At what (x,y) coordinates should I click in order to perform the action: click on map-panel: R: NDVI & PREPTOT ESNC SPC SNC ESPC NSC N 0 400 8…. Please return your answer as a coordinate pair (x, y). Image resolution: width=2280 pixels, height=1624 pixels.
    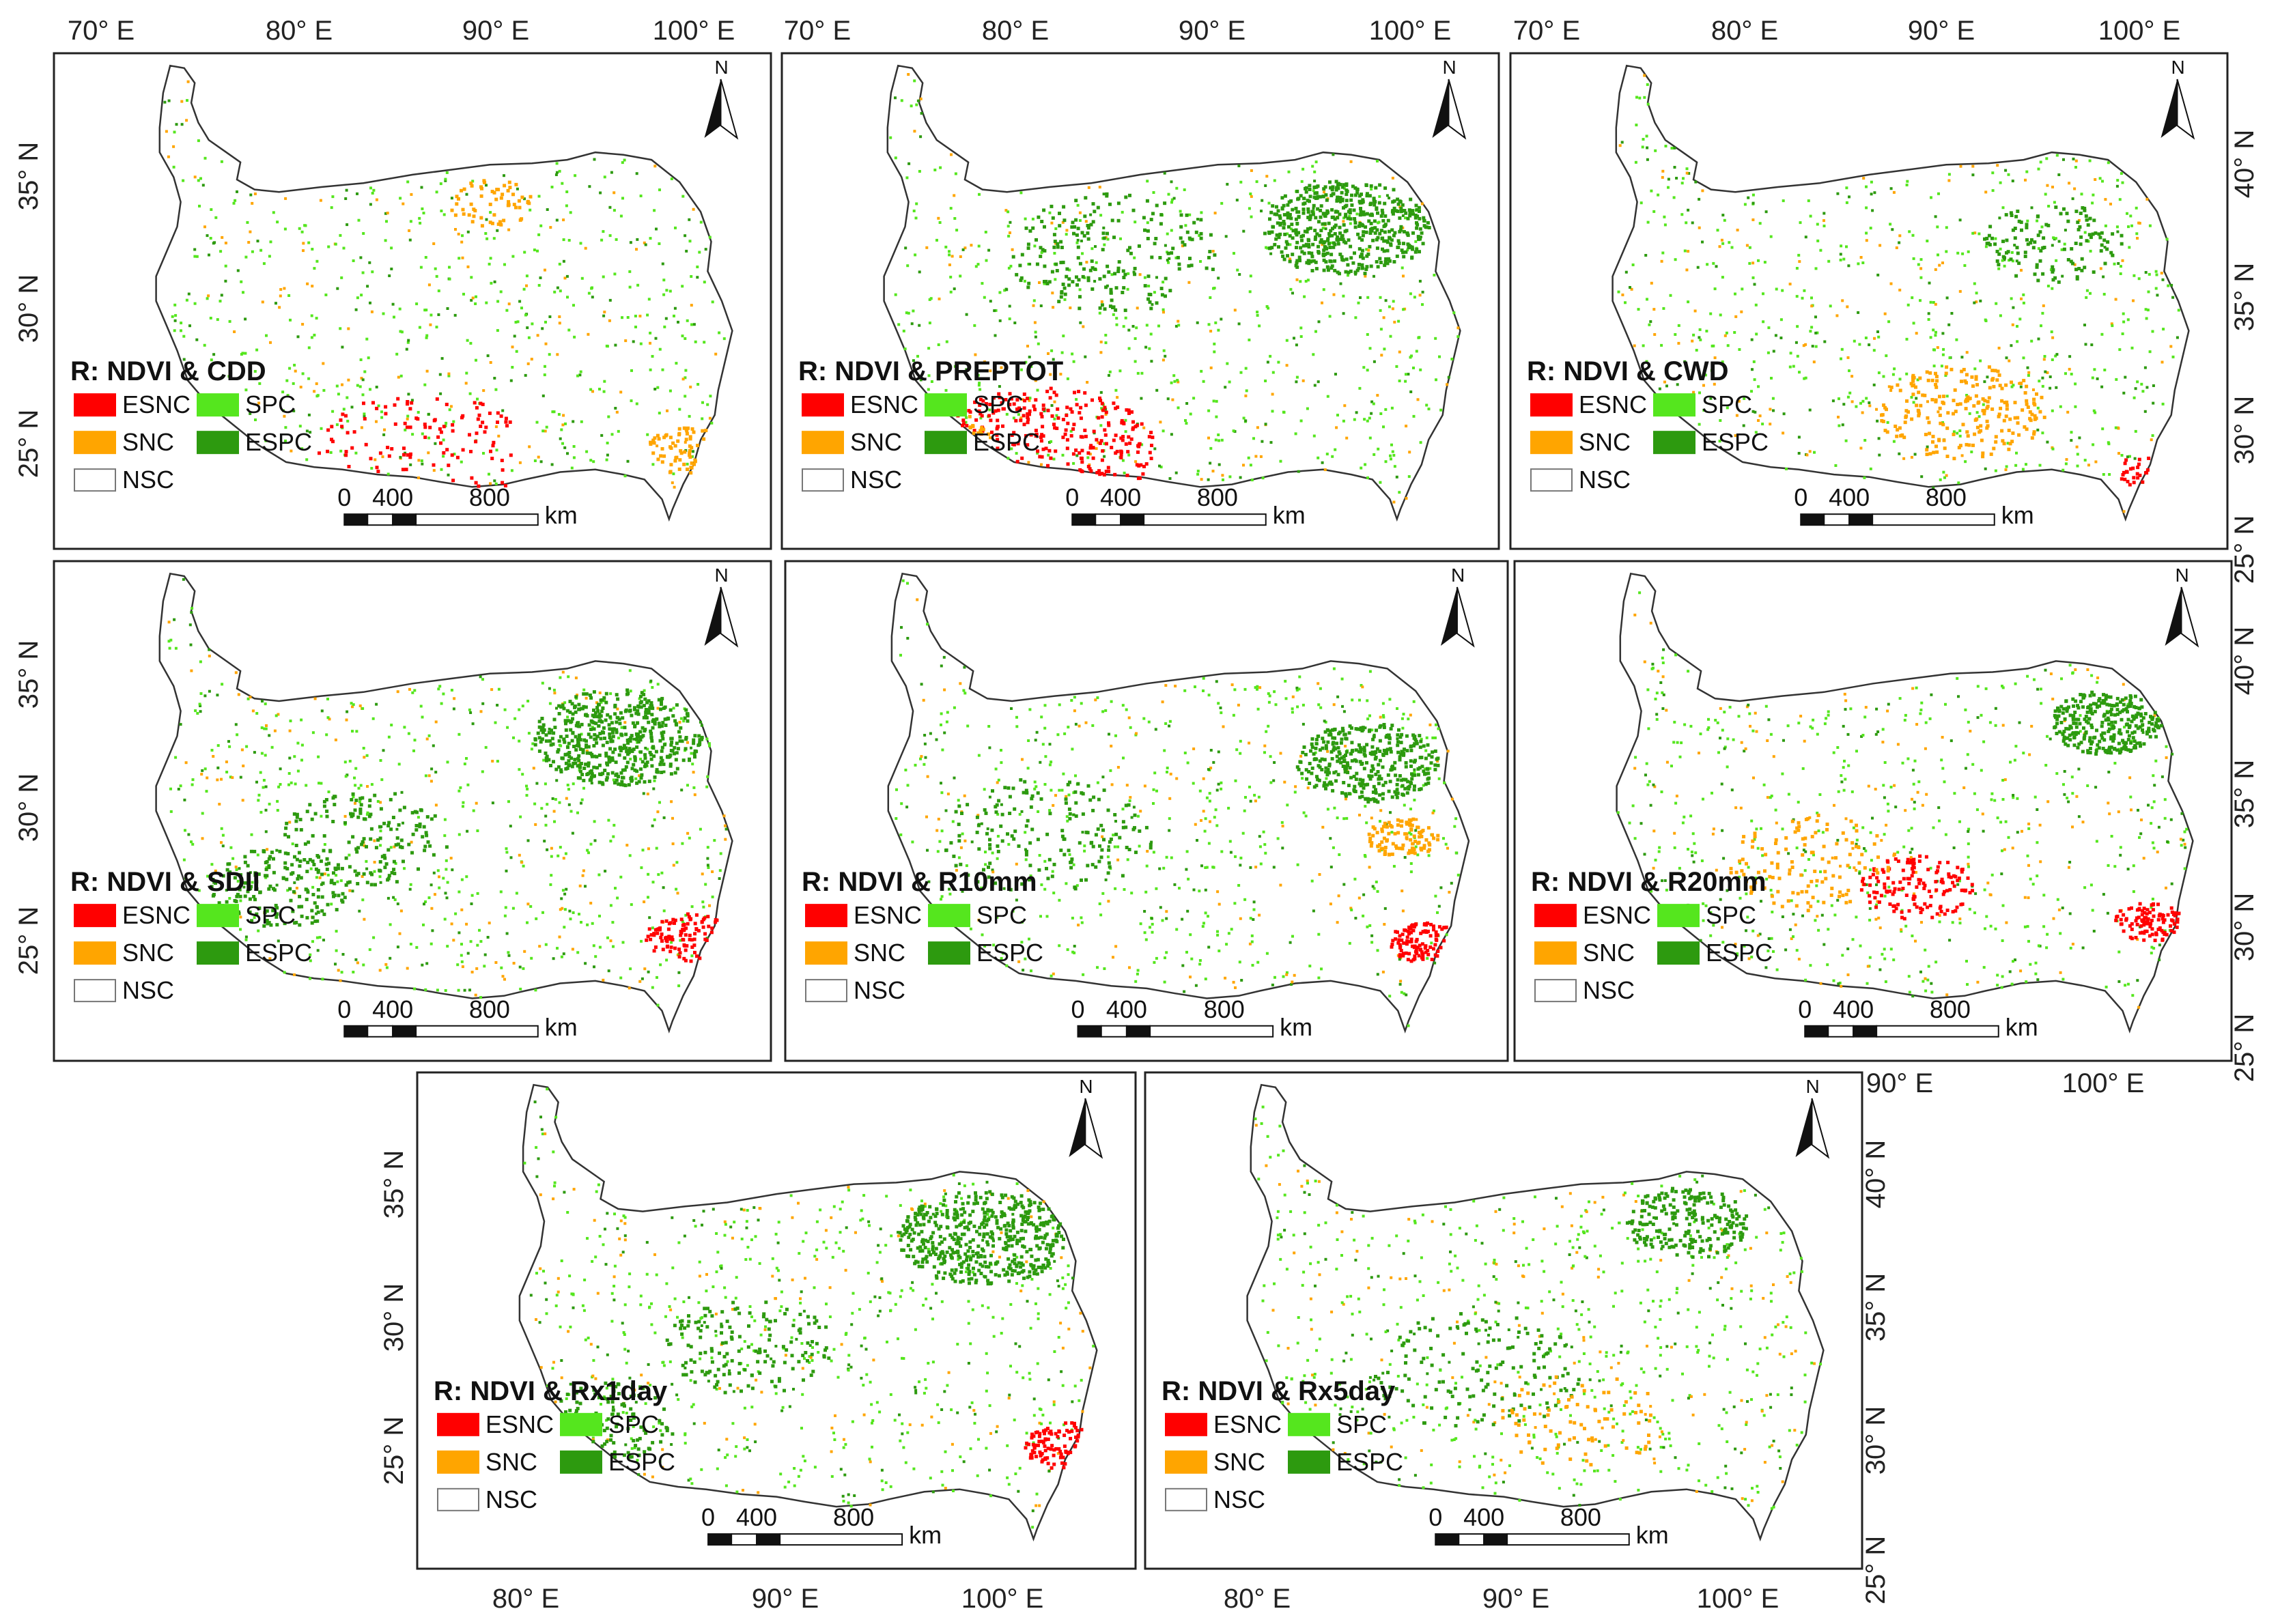
    Looking at the image, I should click on (1140, 301).